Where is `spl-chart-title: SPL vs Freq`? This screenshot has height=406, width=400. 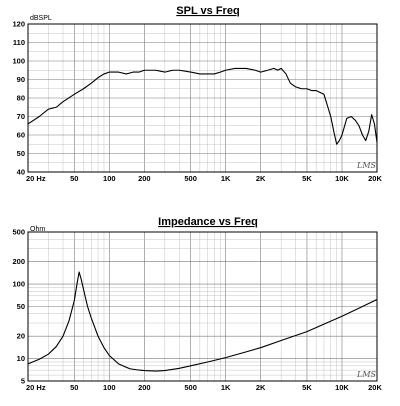 spl-chart-title: SPL vs Freq is located at coordinates (207, 11).